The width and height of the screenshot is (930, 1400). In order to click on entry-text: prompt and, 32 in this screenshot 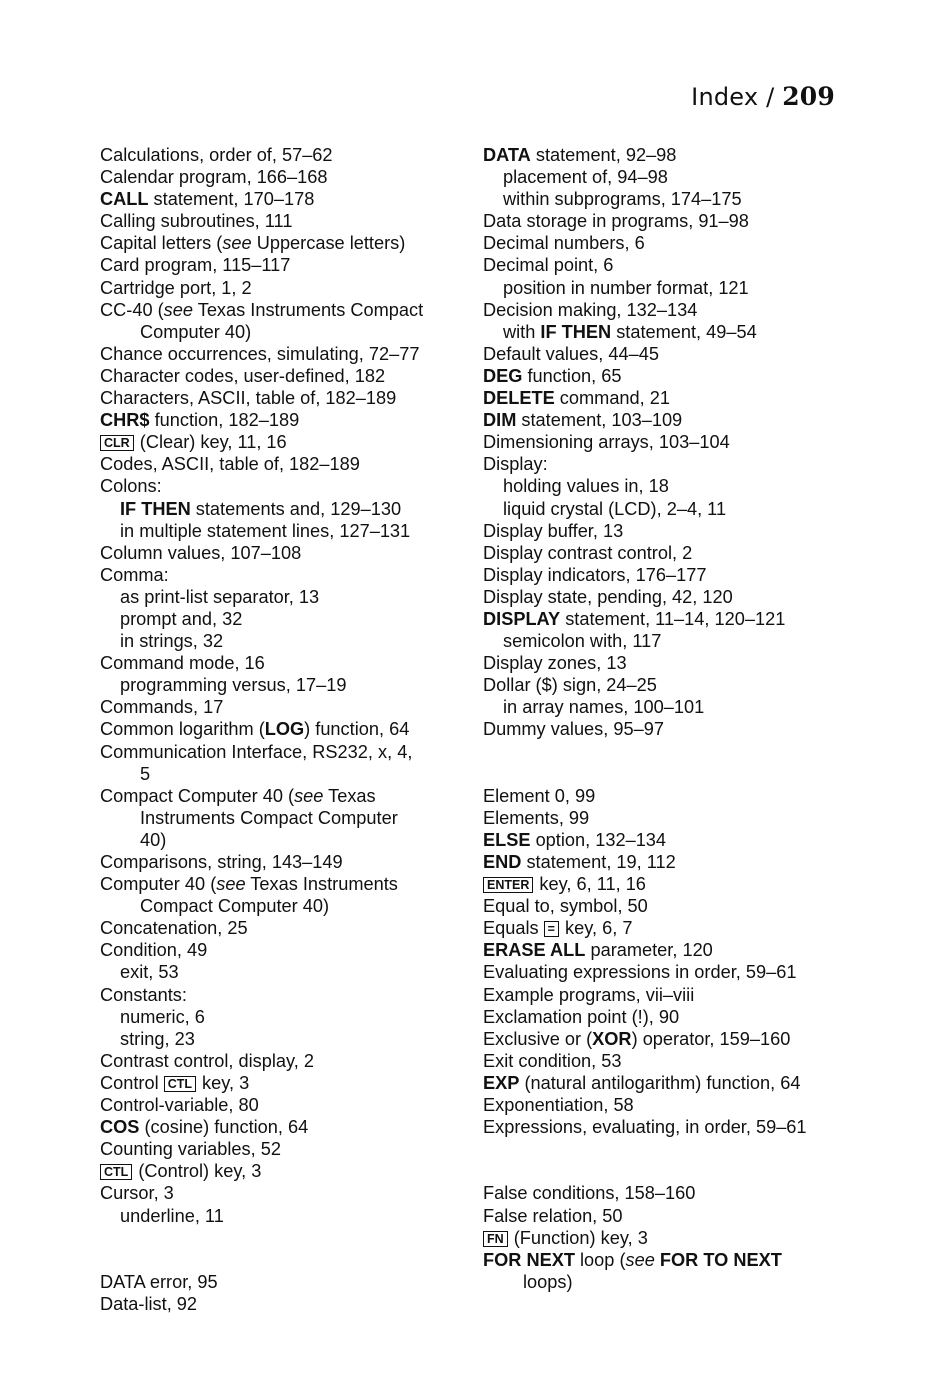, I will do `click(181, 618)`.